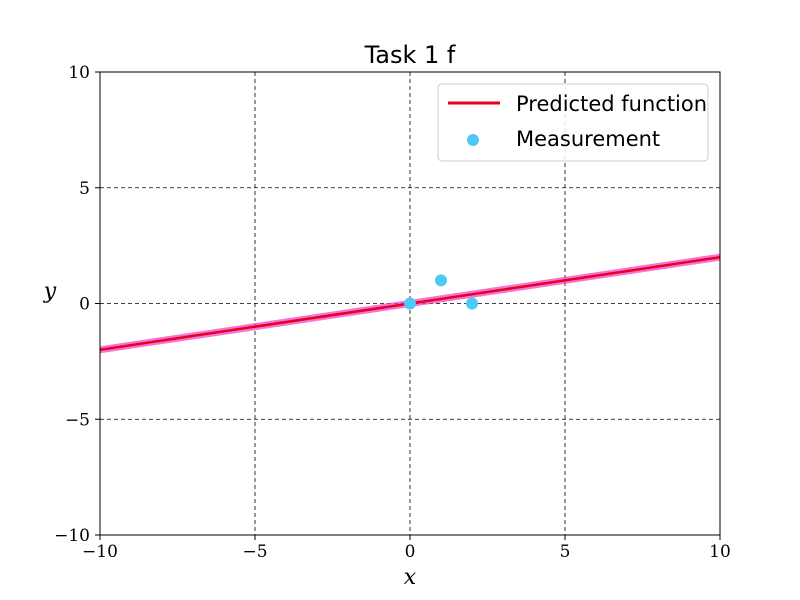  I want to click on chart-title: Task 1 f, so click(410, 55).